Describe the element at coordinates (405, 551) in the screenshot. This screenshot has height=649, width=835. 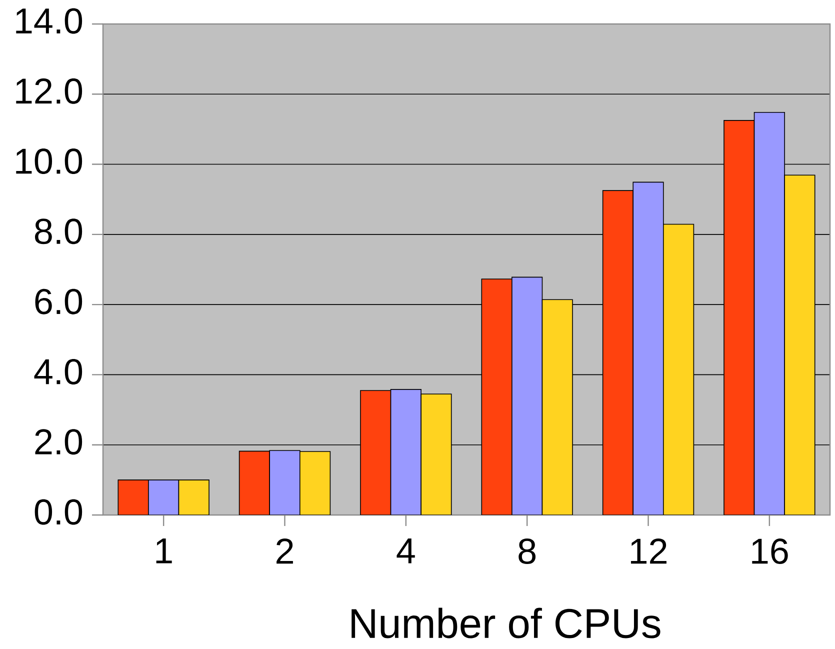
I see `x-tick-label: 4` at that location.